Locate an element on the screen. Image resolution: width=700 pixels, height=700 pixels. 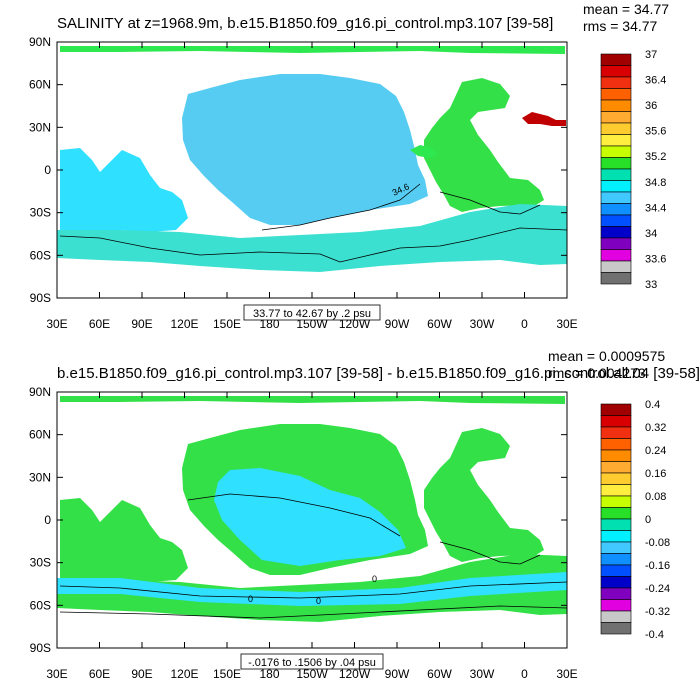
x-tick-label: 120W is located at coordinates (355, 324).